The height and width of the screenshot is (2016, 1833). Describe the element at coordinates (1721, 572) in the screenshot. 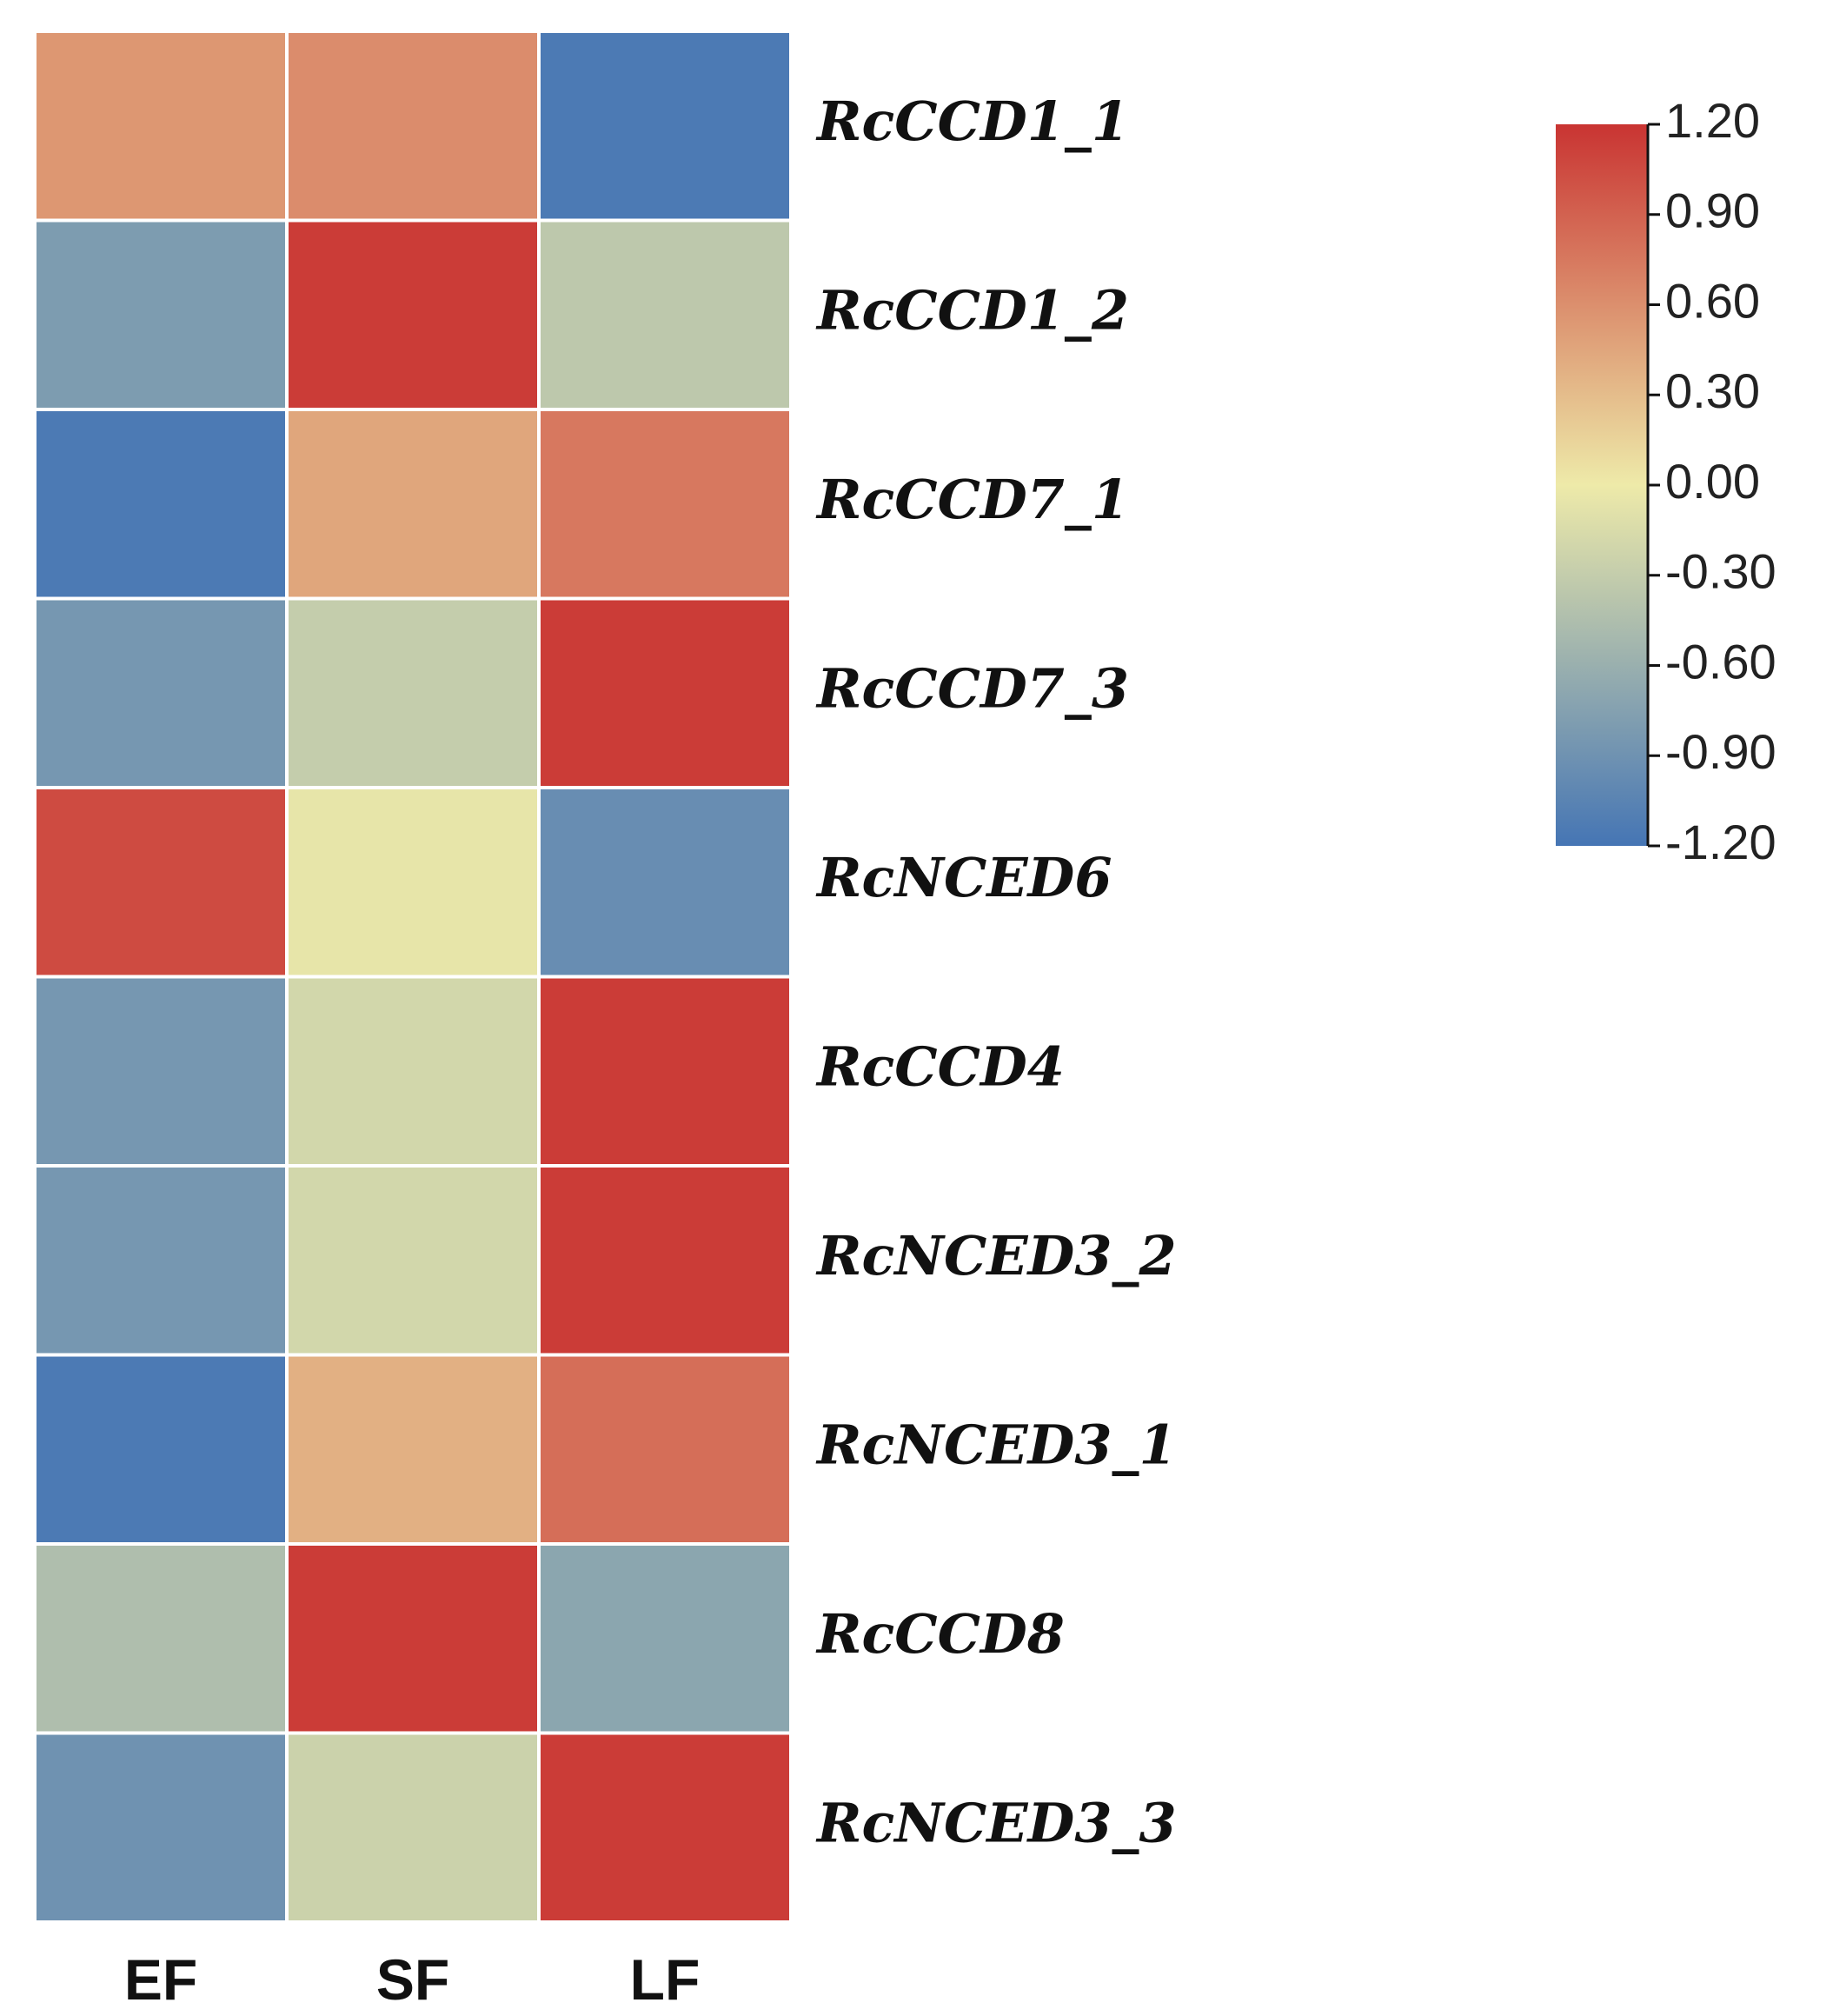

I see `colorbar-tick-label: -0.30` at that location.